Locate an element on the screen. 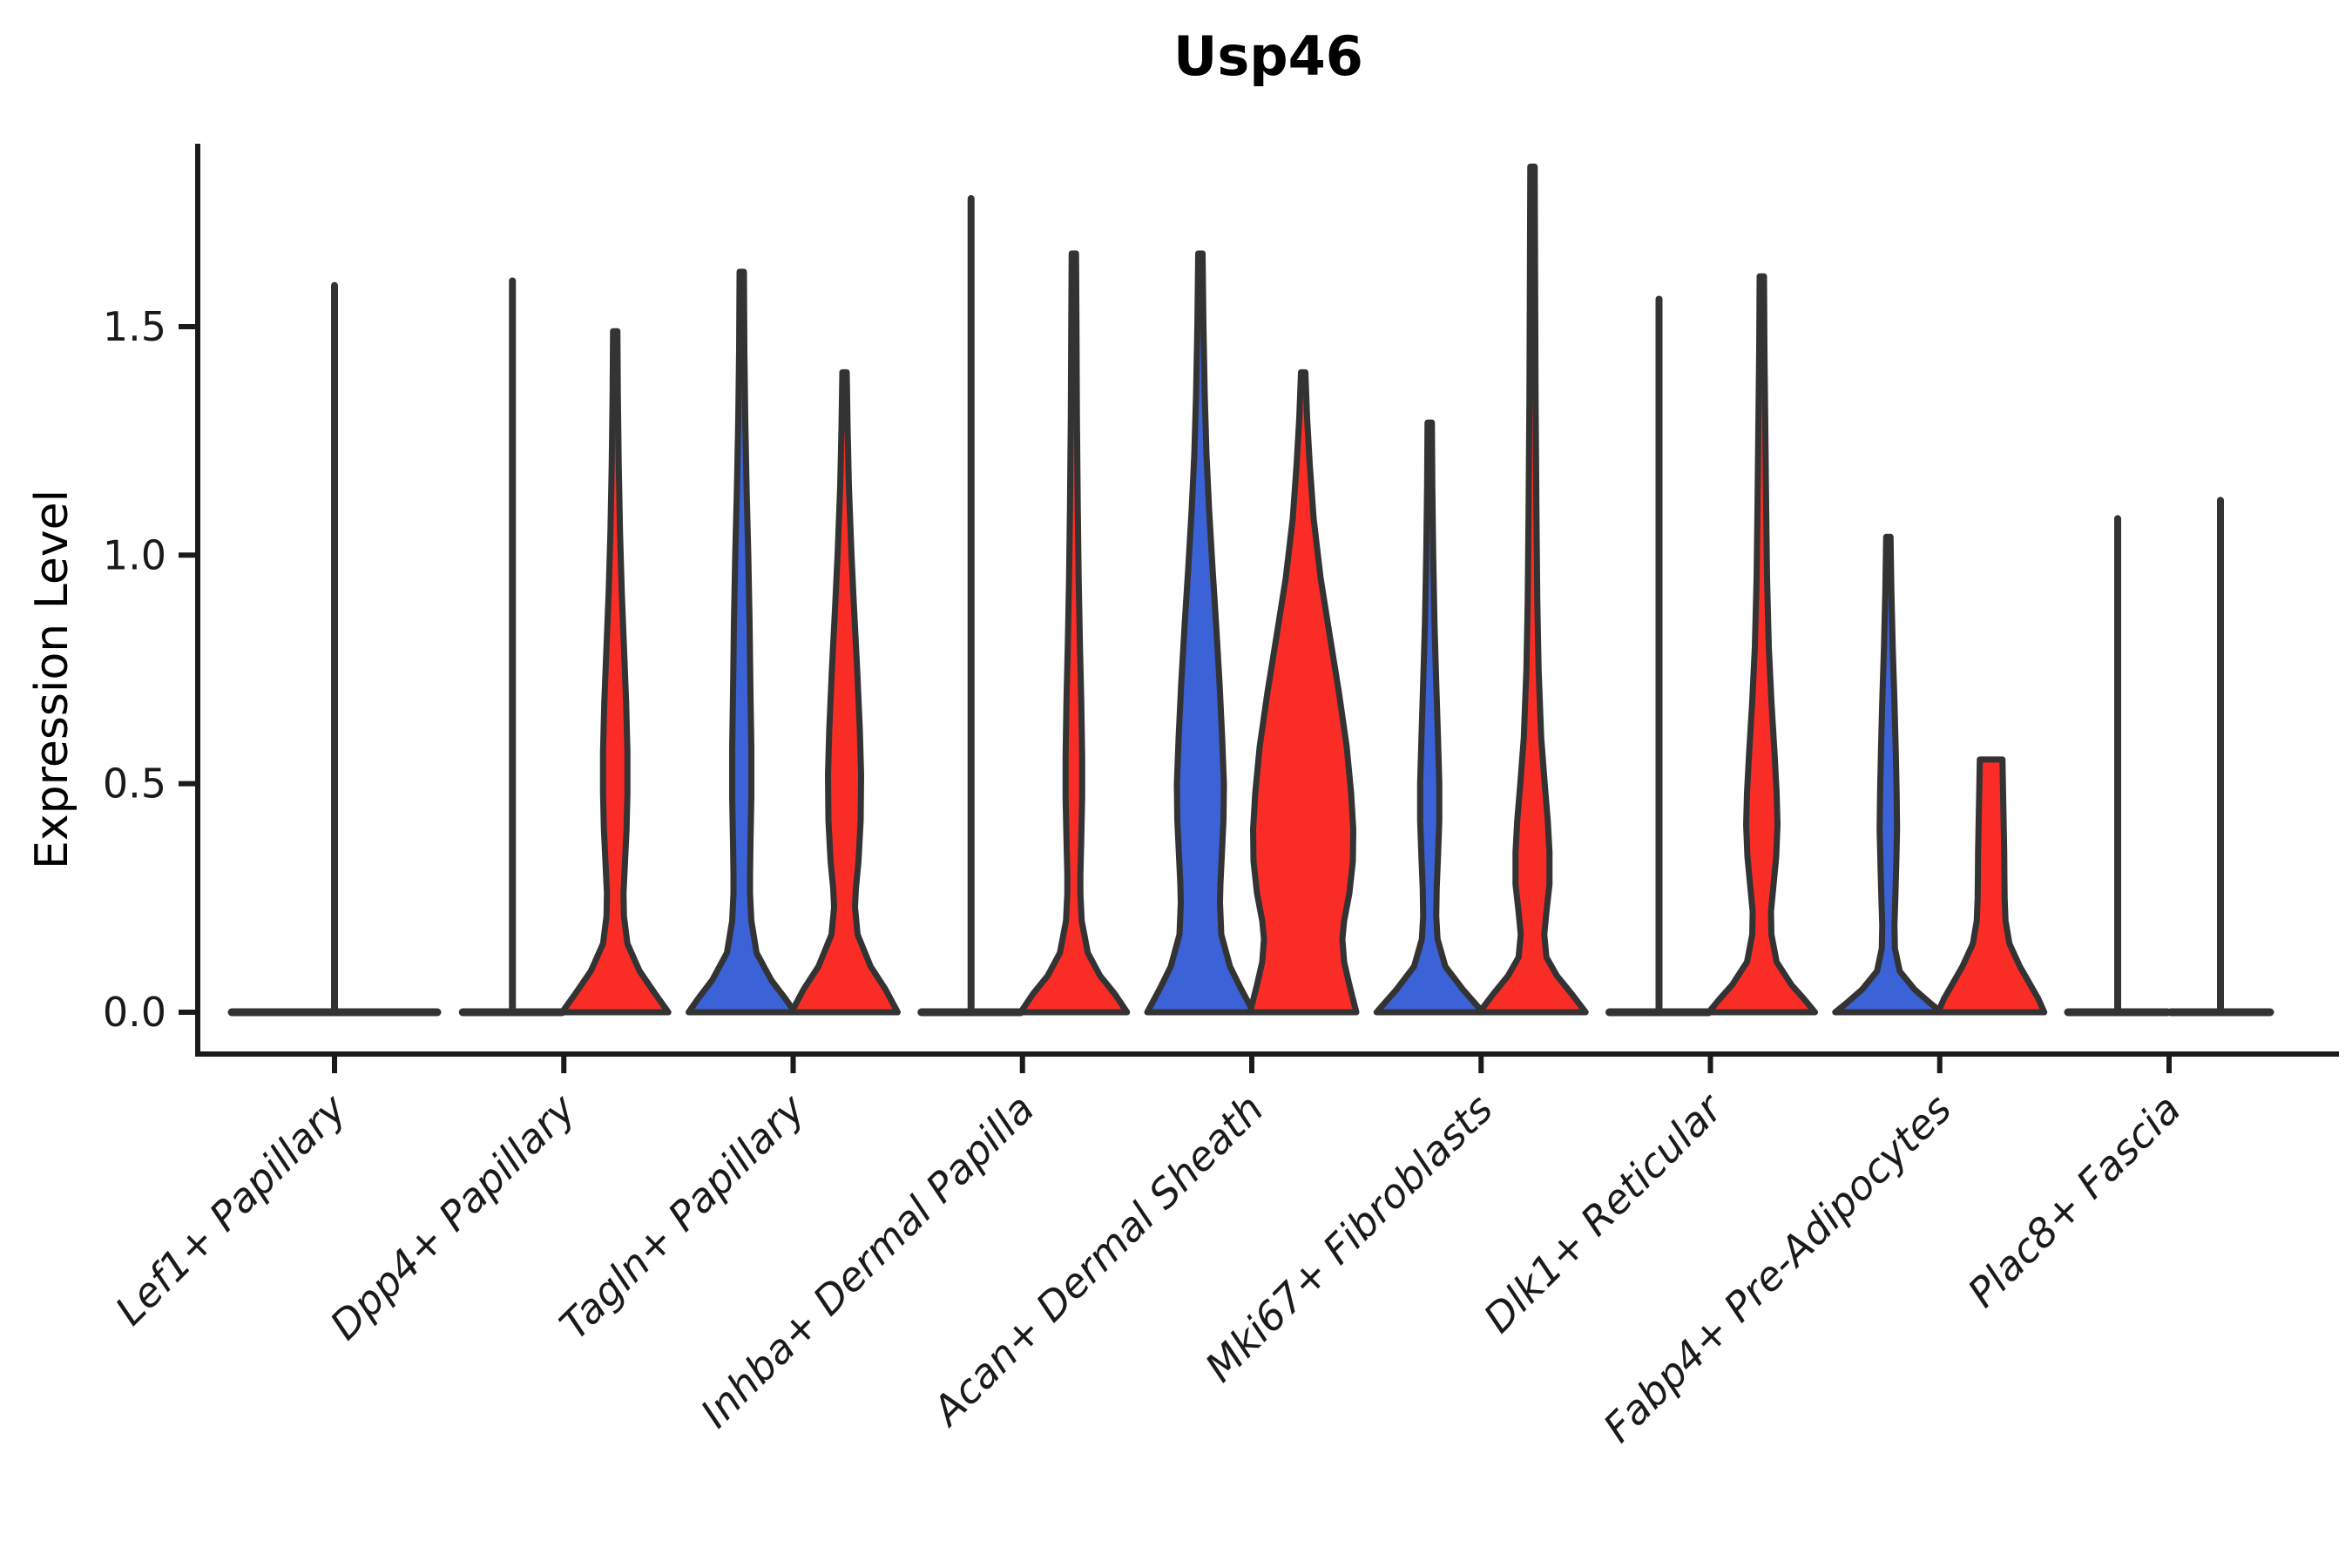  violin-acan-dermal-sheath-blue is located at coordinates (1201, 633).